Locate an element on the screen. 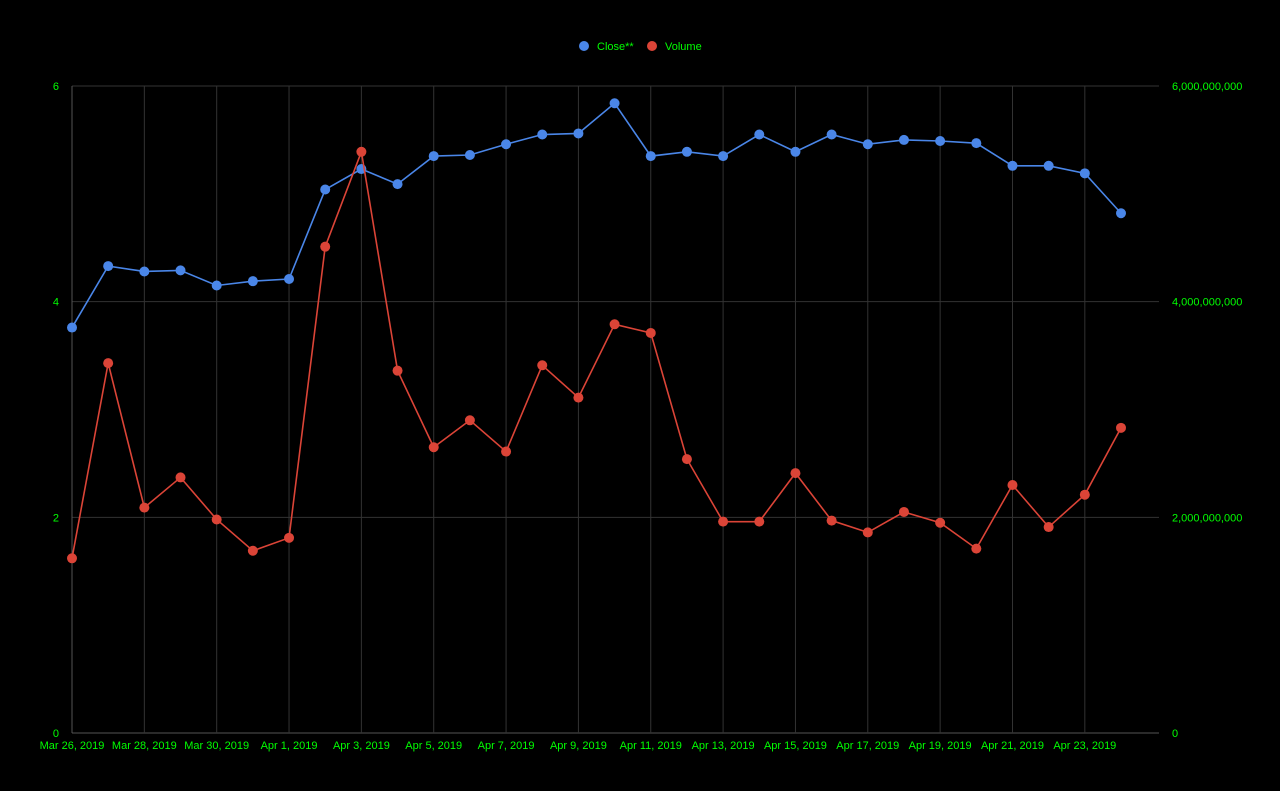 This screenshot has height=791, width=1280. y-right-tick-label: 2,000,000,000 is located at coordinates (1207, 518).